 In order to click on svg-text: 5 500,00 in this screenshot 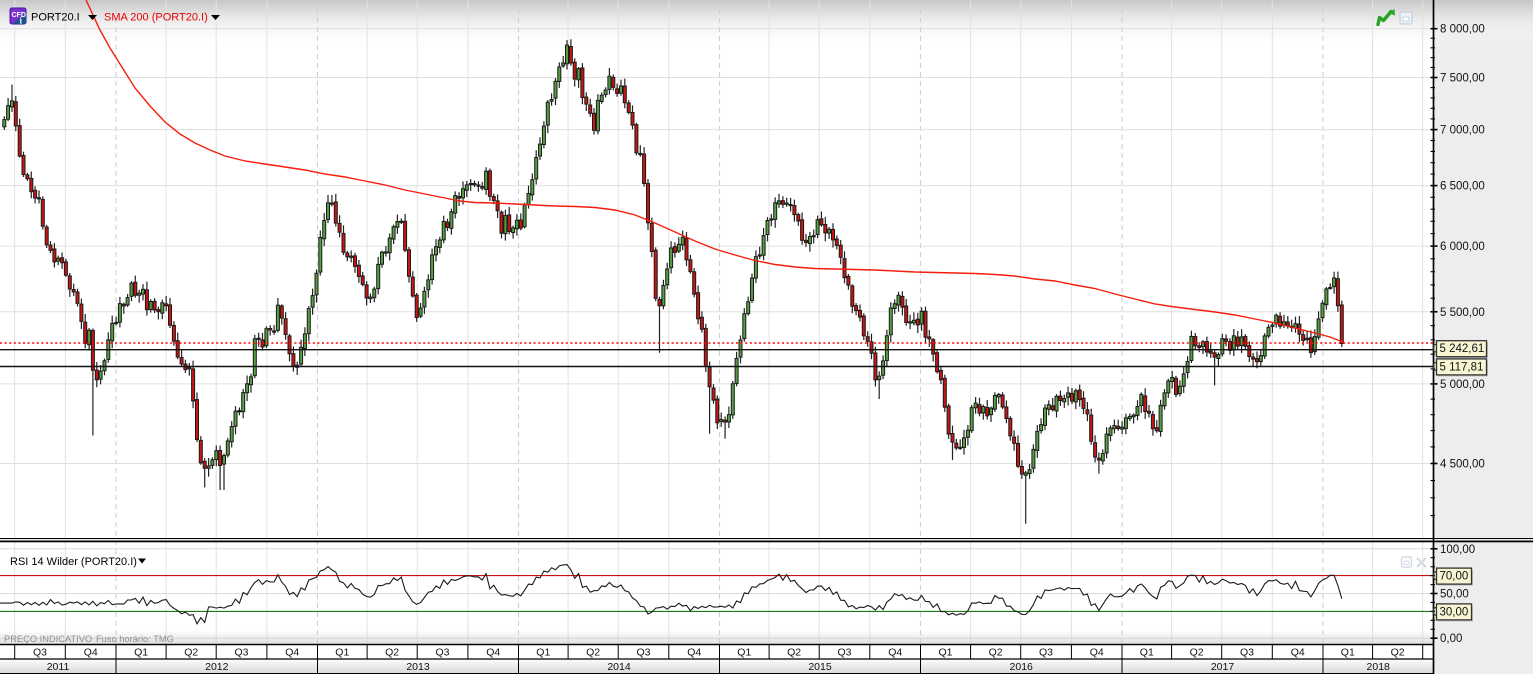, I will do `click(1462, 313)`.